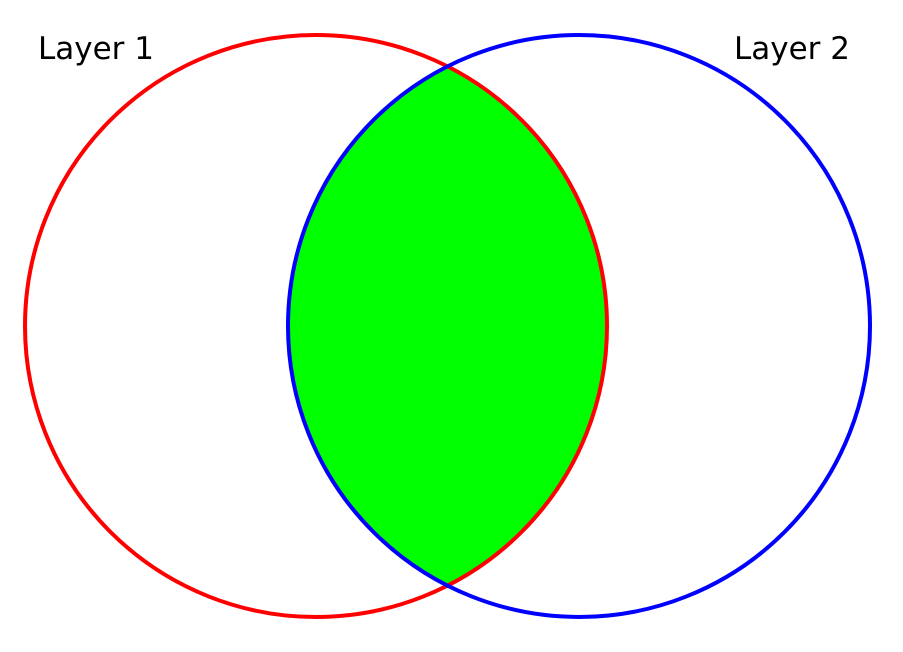 This screenshot has width=903, height=652. What do you see at coordinates (792, 49) in the screenshot?
I see `layer-2-label: Layer 2` at bounding box center [792, 49].